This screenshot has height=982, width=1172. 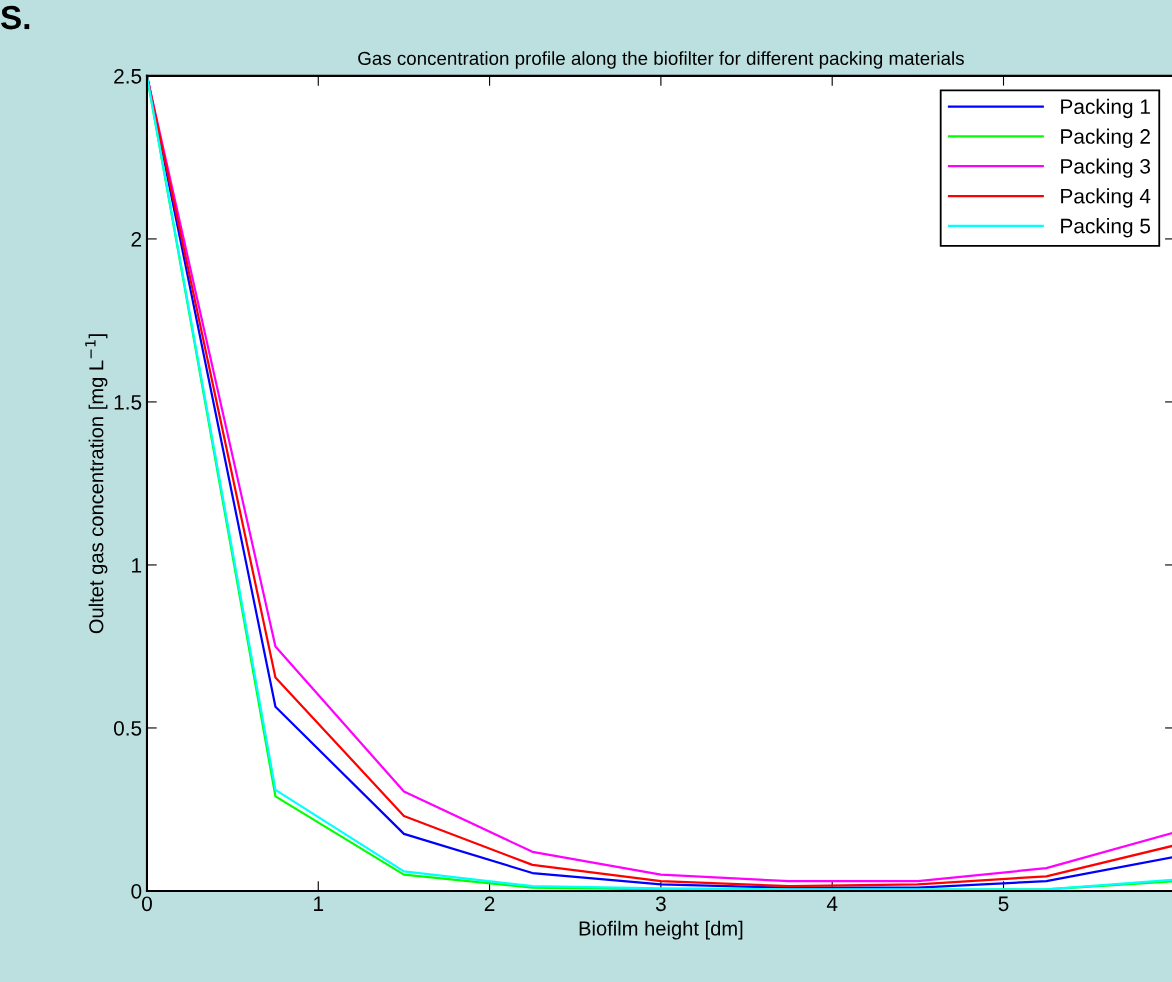 I want to click on y-tick-label: 0, so click(x=136, y=891).